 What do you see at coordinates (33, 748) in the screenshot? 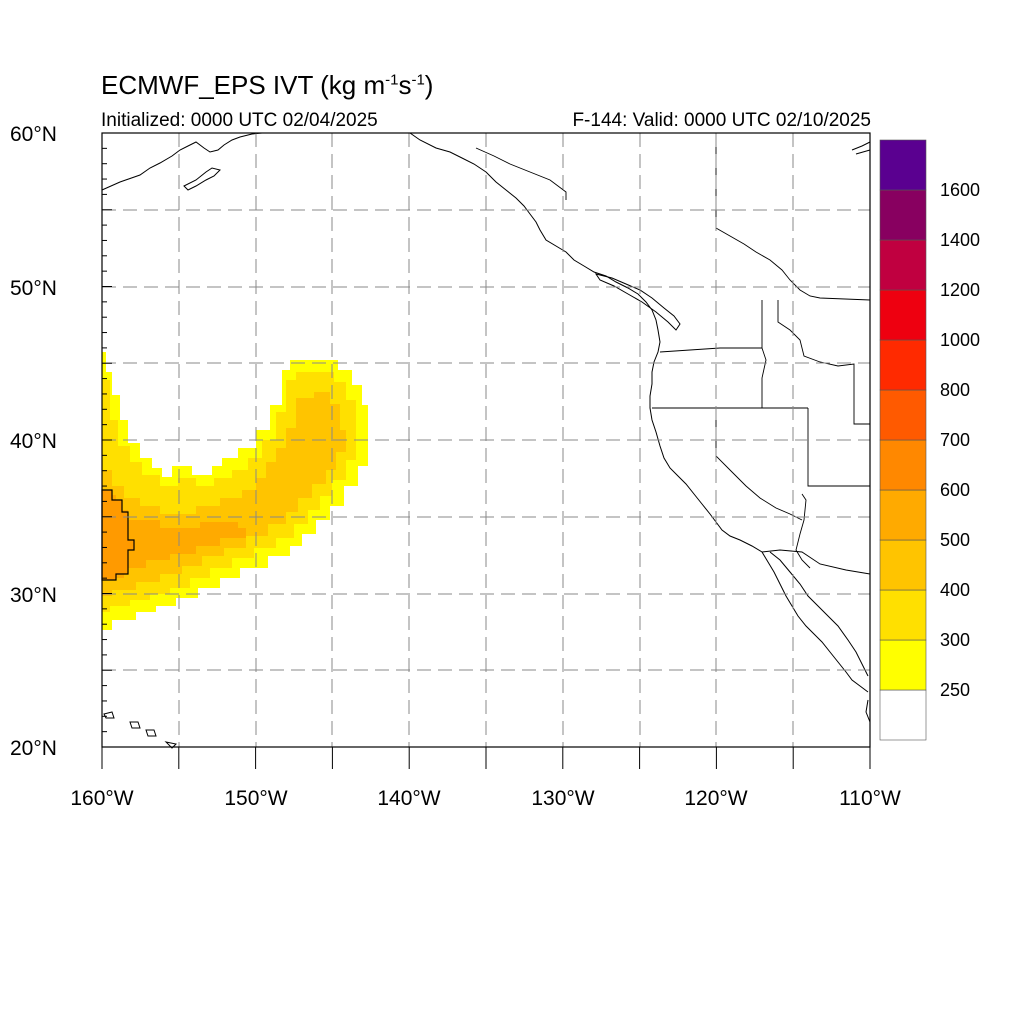
I see `lat-label-20: 20°N` at bounding box center [33, 748].